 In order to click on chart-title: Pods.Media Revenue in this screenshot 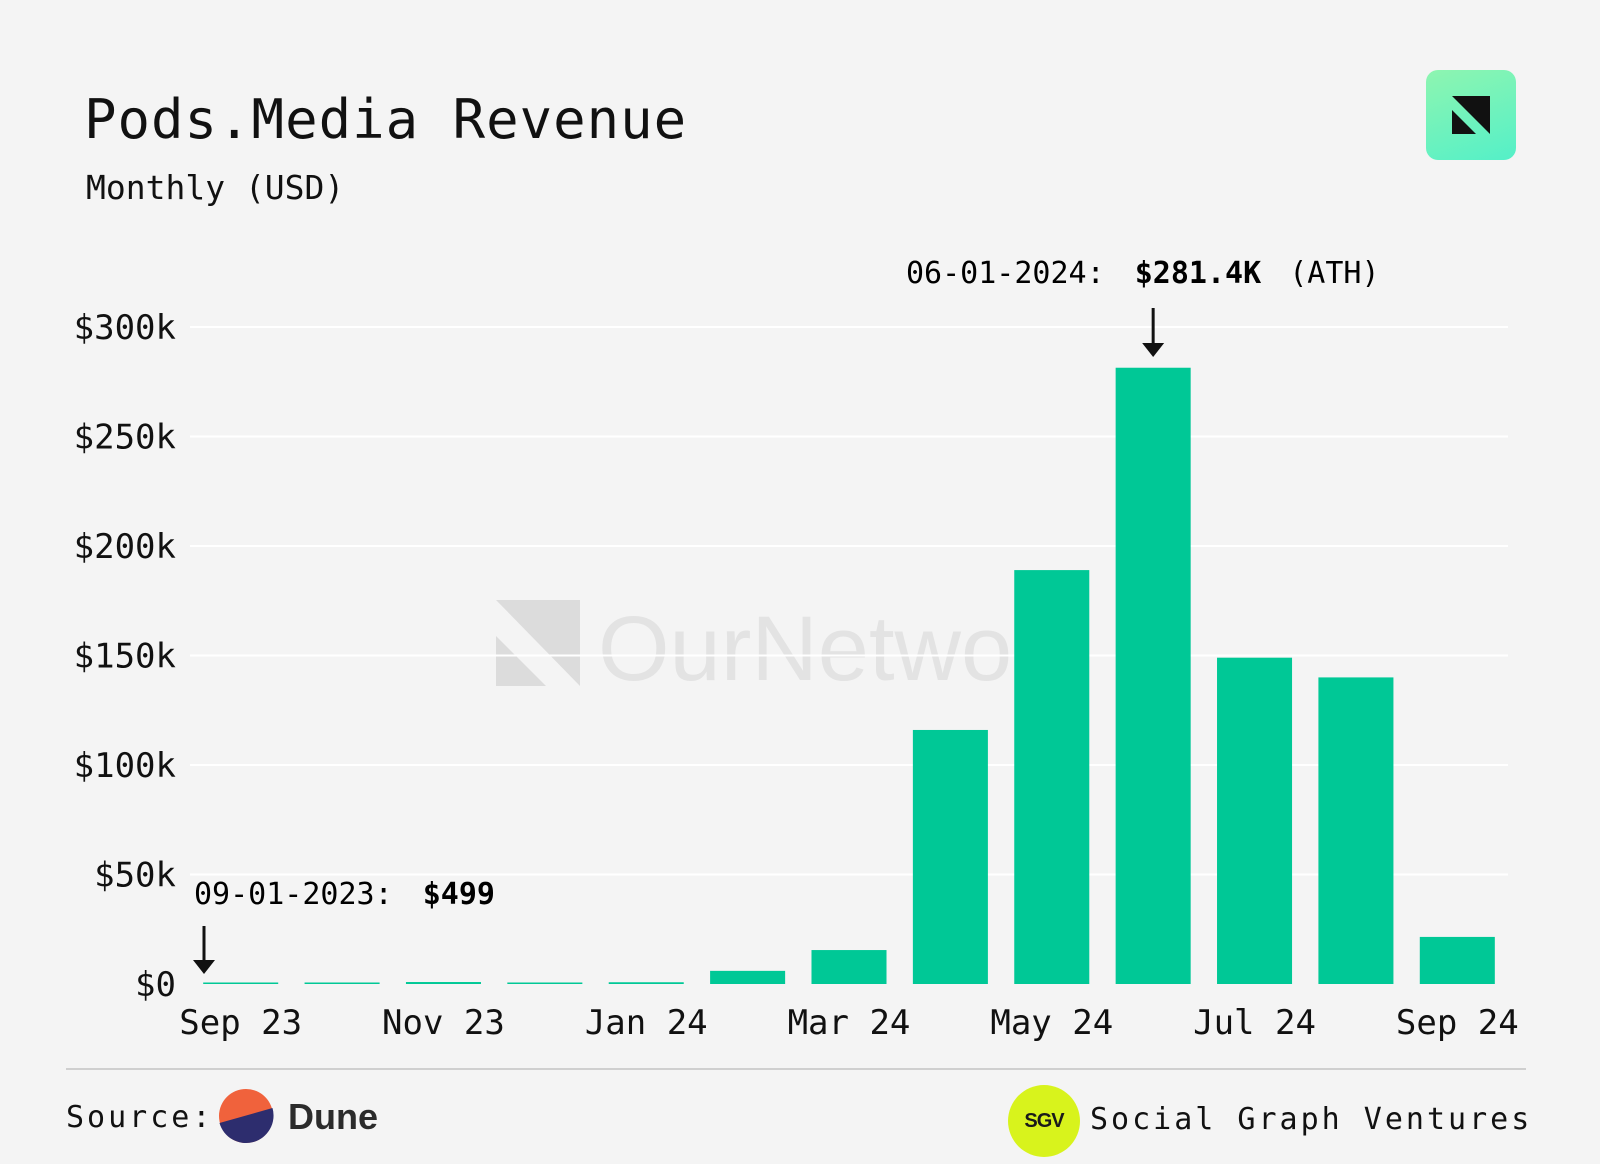, I will do `click(386, 119)`.